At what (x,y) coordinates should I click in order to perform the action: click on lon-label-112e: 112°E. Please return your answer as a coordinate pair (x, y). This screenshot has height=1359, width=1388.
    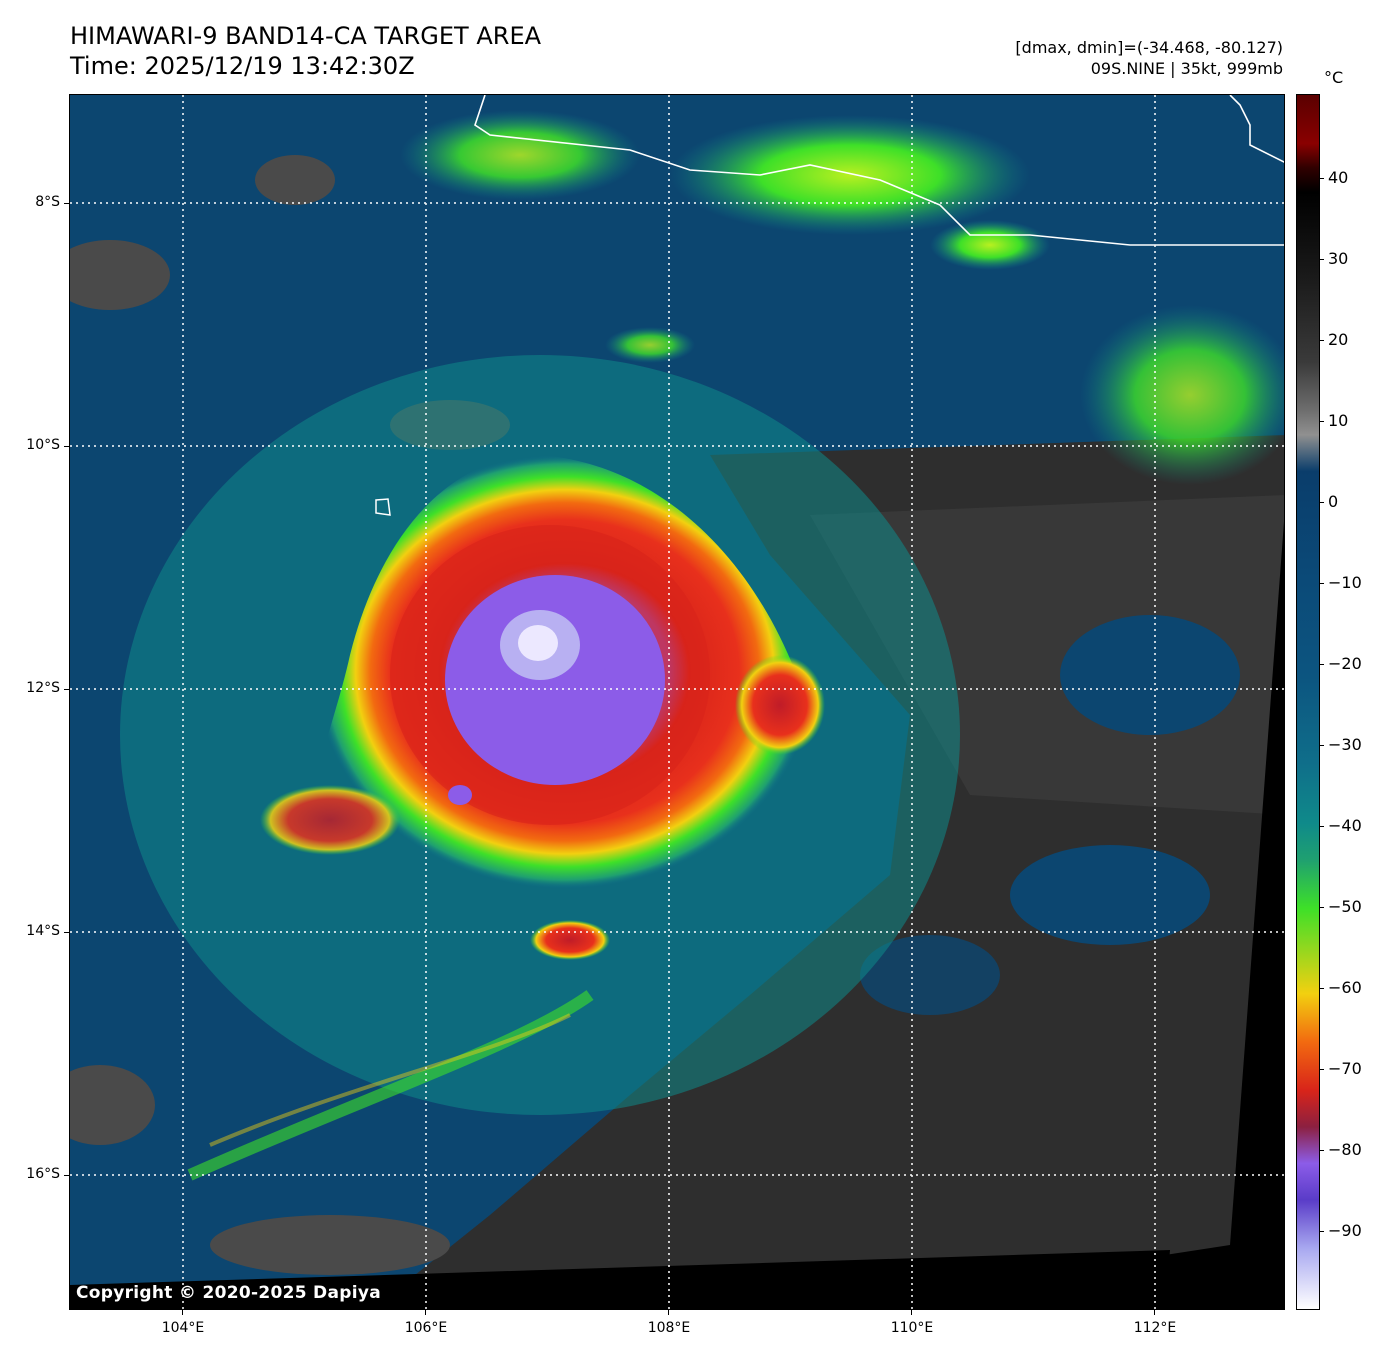
    Looking at the image, I should click on (1155, 1328).